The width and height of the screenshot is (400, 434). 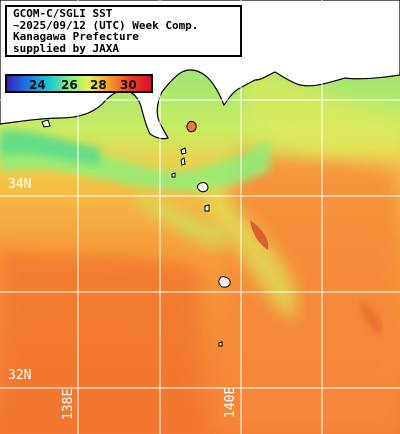 What do you see at coordinates (20, 375) in the screenshot?
I see `lat-label-32n: 32N` at bounding box center [20, 375].